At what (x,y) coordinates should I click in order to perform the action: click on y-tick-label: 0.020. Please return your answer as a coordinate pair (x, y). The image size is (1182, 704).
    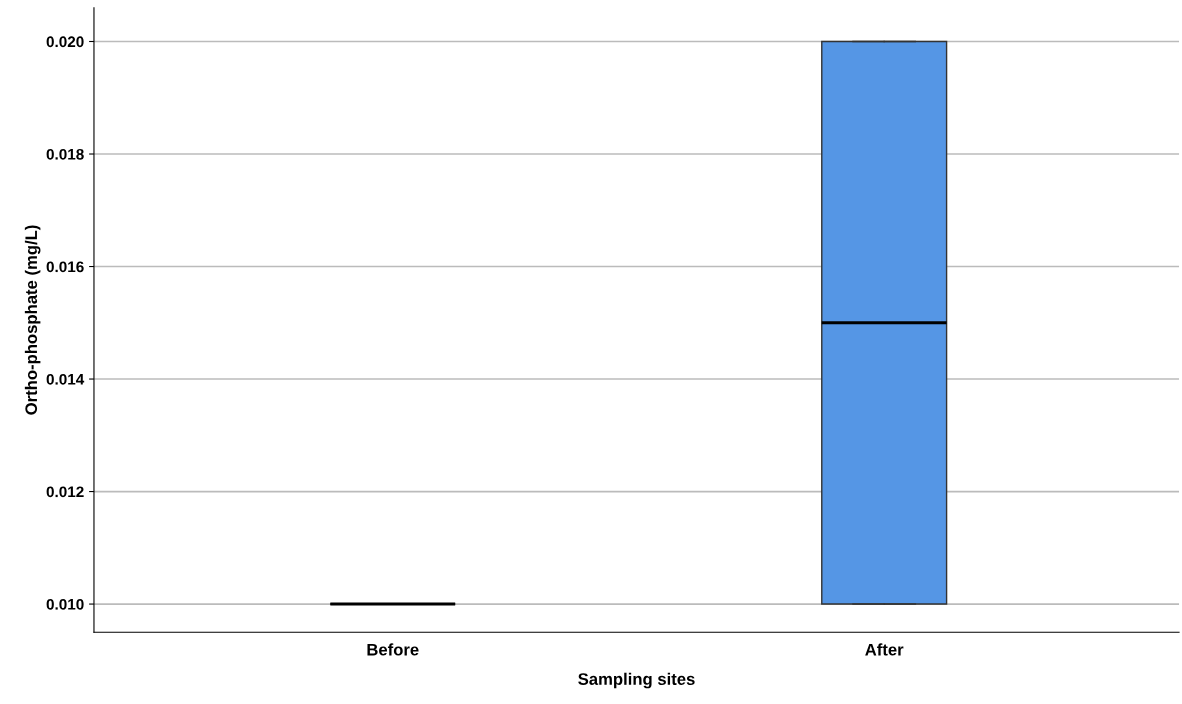
    Looking at the image, I should click on (65, 42).